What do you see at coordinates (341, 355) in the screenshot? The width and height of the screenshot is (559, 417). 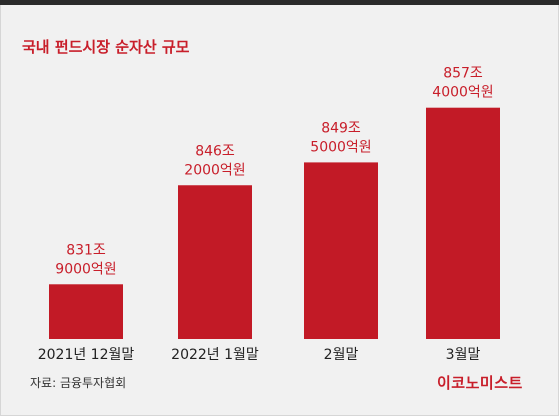 I see `category-label-3: 2월말` at bounding box center [341, 355].